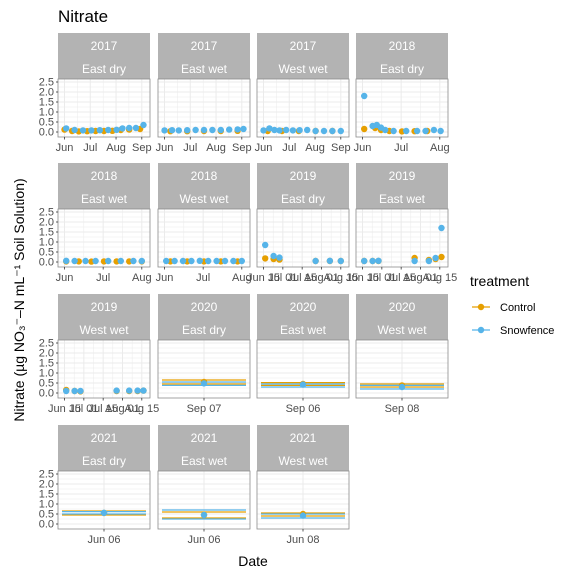 The width and height of the screenshot is (576, 576). I want to click on legend-label: Control, so click(517, 308).